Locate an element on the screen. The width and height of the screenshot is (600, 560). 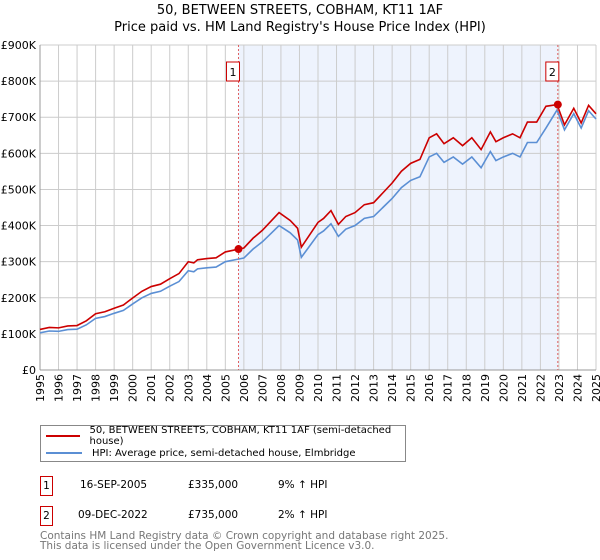
x-tick-label: 2010 is located at coordinates (318, 388).